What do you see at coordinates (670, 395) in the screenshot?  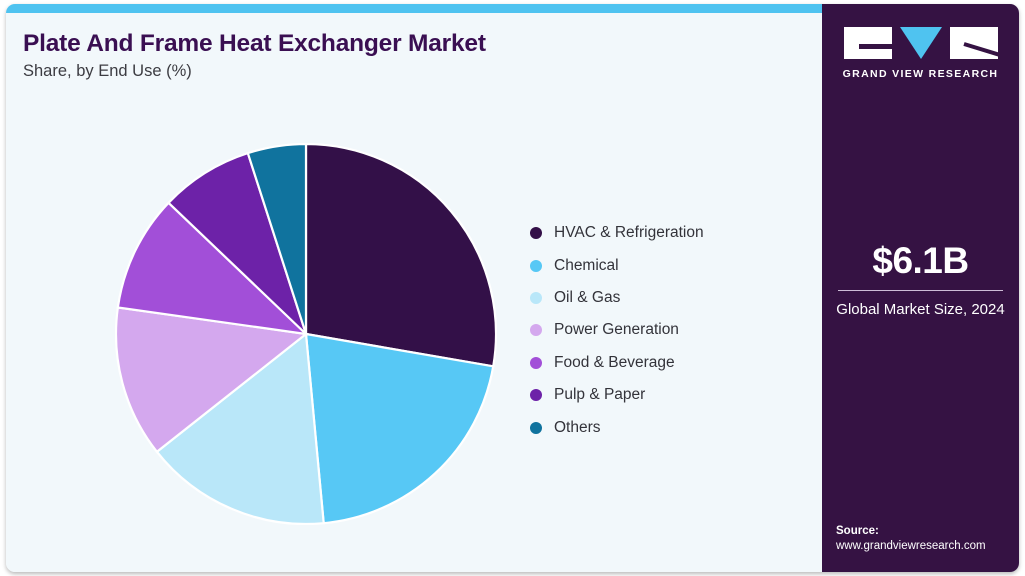 I see `legend-item: Pulp & Paper` at bounding box center [670, 395].